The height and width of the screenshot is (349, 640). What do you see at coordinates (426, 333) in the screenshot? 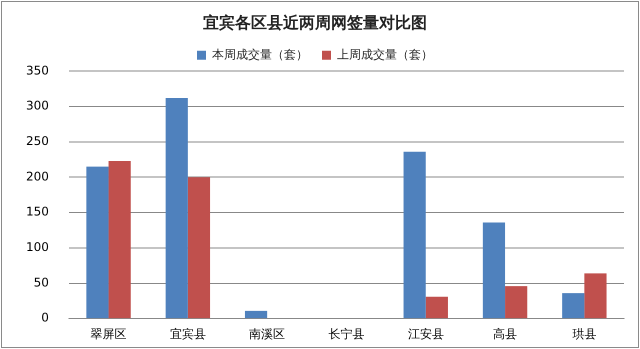
I see `x-tick-label: 江安县` at bounding box center [426, 333].